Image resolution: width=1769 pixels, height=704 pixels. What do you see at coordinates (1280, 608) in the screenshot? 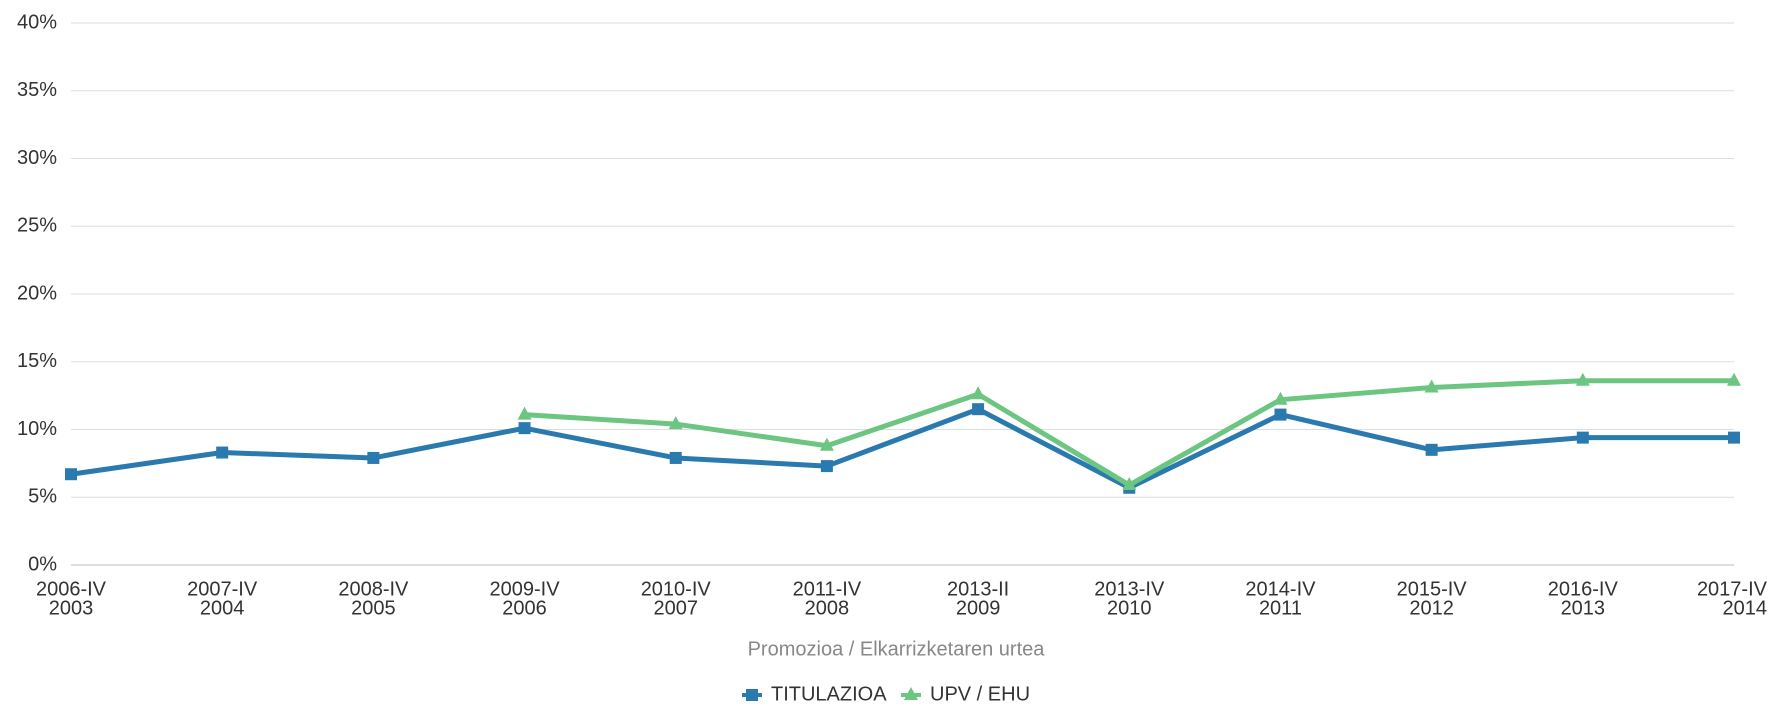
I see `x-tick-label: 2011` at bounding box center [1280, 608].